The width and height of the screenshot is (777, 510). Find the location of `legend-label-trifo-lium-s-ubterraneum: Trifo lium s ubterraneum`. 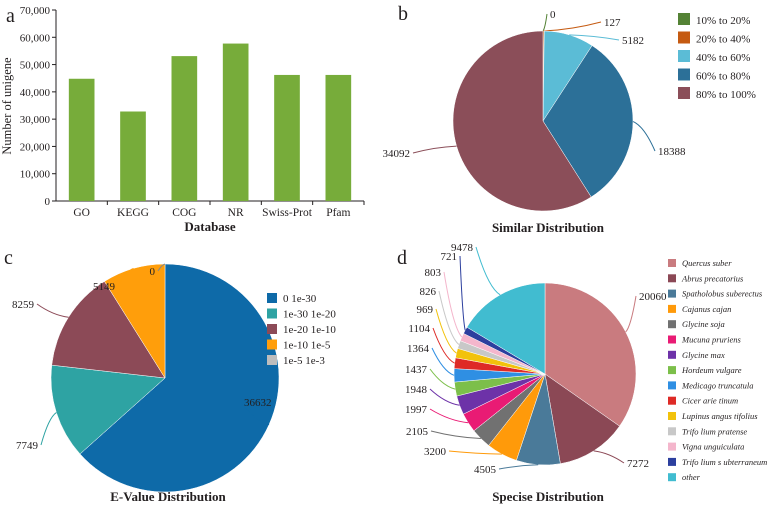

legend-label-trifo-lium-s-ubterraneum: Trifo lium s ubterraneum is located at coordinates (724, 462).